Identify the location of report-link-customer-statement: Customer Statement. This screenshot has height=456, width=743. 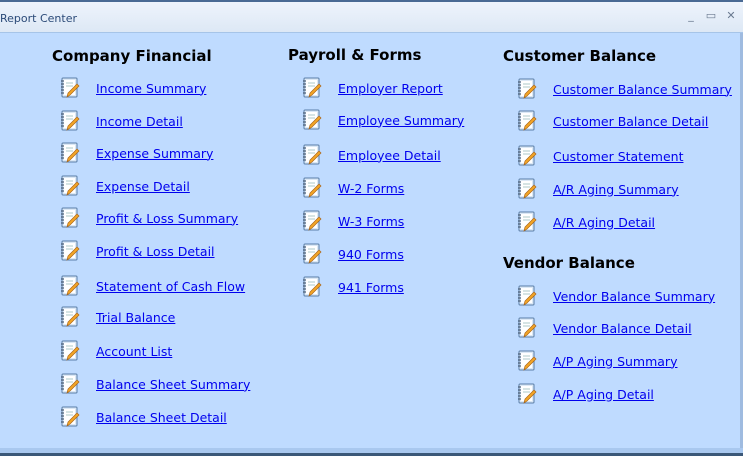
(599, 156).